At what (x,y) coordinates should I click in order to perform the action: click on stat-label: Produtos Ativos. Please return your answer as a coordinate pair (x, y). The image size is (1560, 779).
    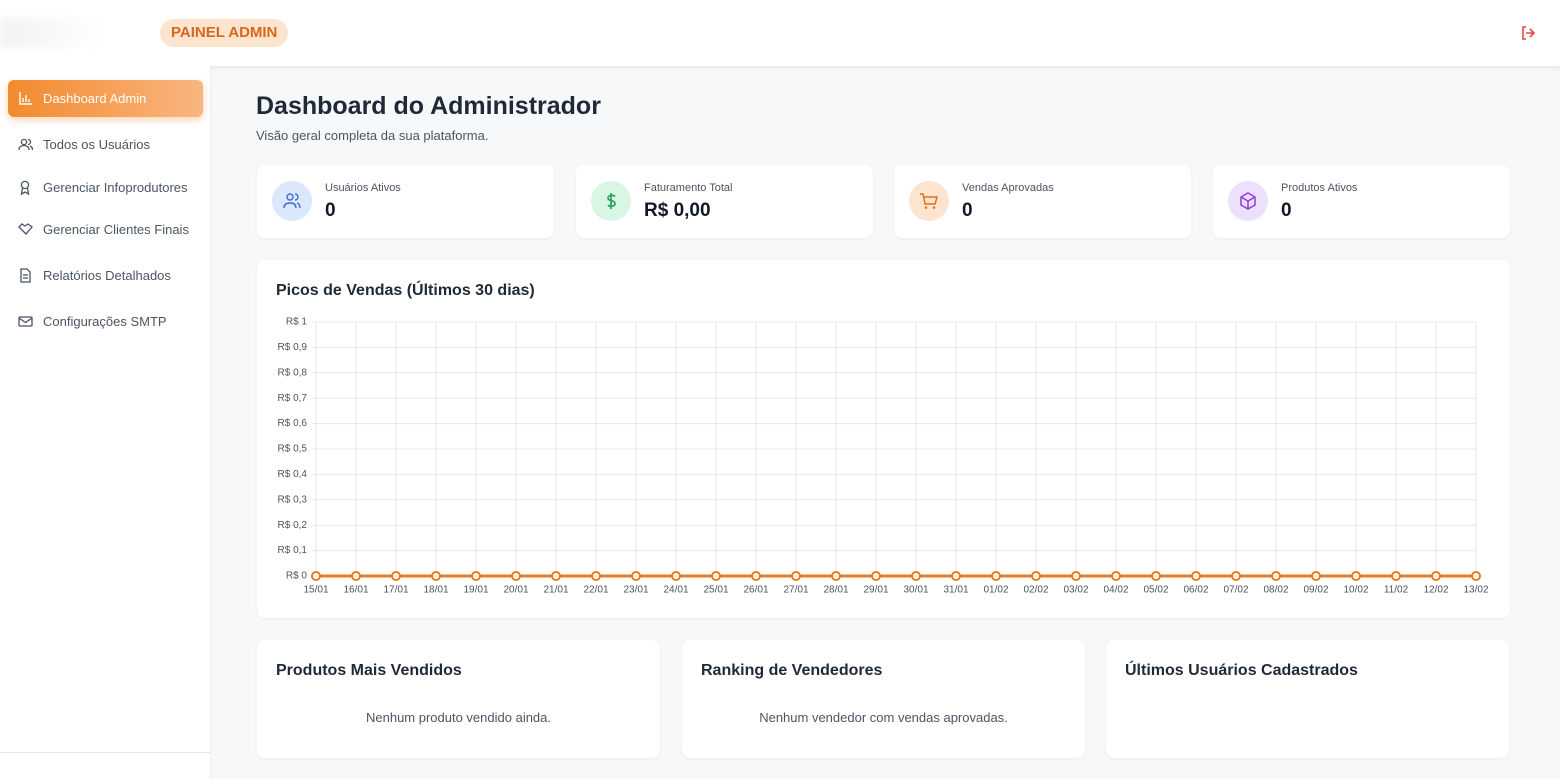
    Looking at the image, I should click on (1319, 188).